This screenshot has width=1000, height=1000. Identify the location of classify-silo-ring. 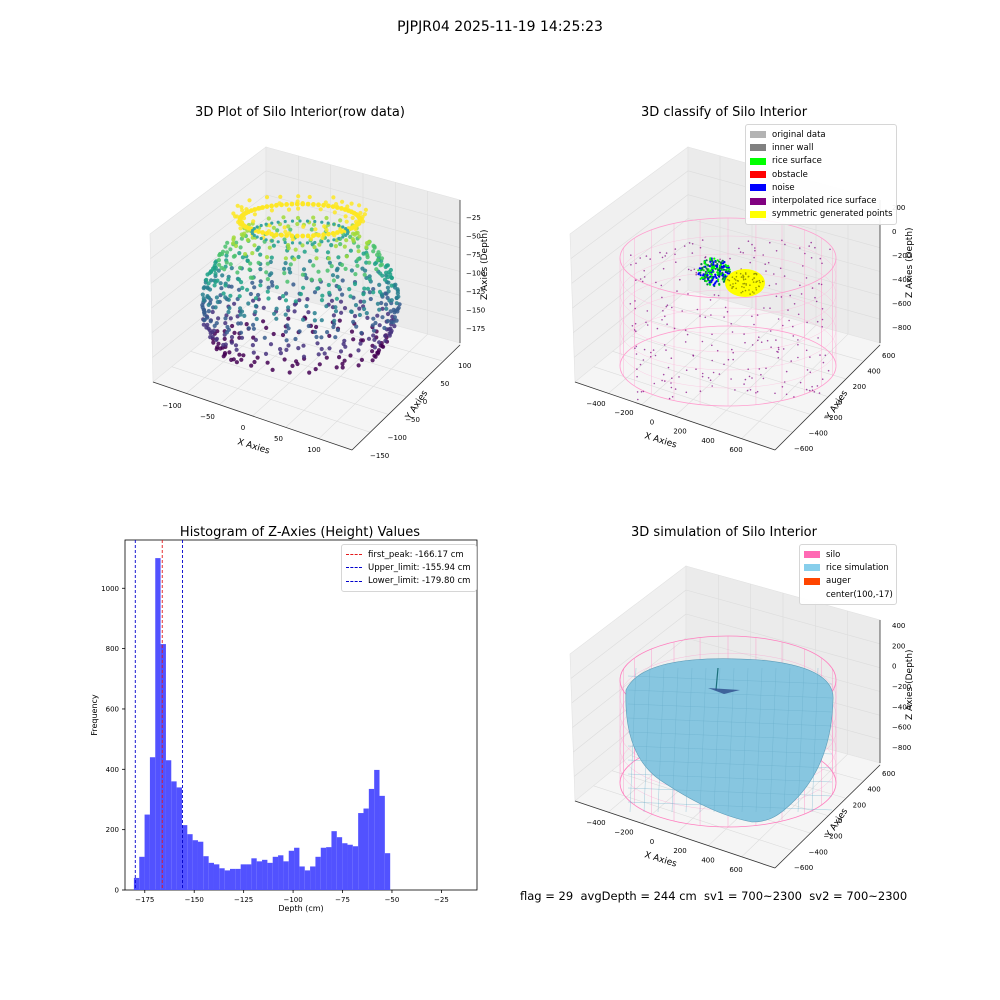
(728, 294).